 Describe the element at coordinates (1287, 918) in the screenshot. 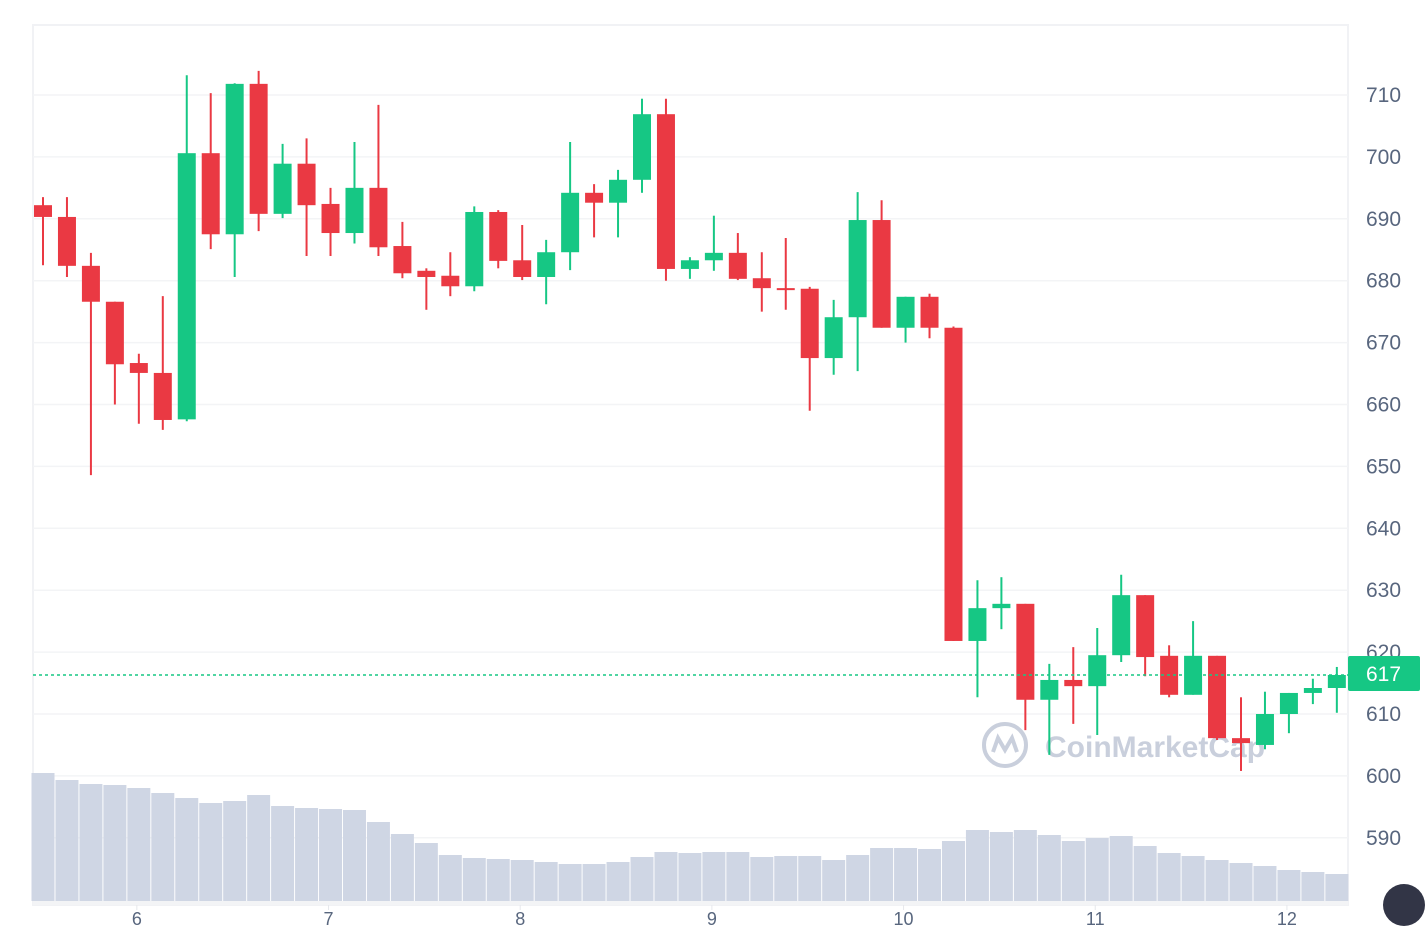

I see `x-tick-label: 12` at that location.